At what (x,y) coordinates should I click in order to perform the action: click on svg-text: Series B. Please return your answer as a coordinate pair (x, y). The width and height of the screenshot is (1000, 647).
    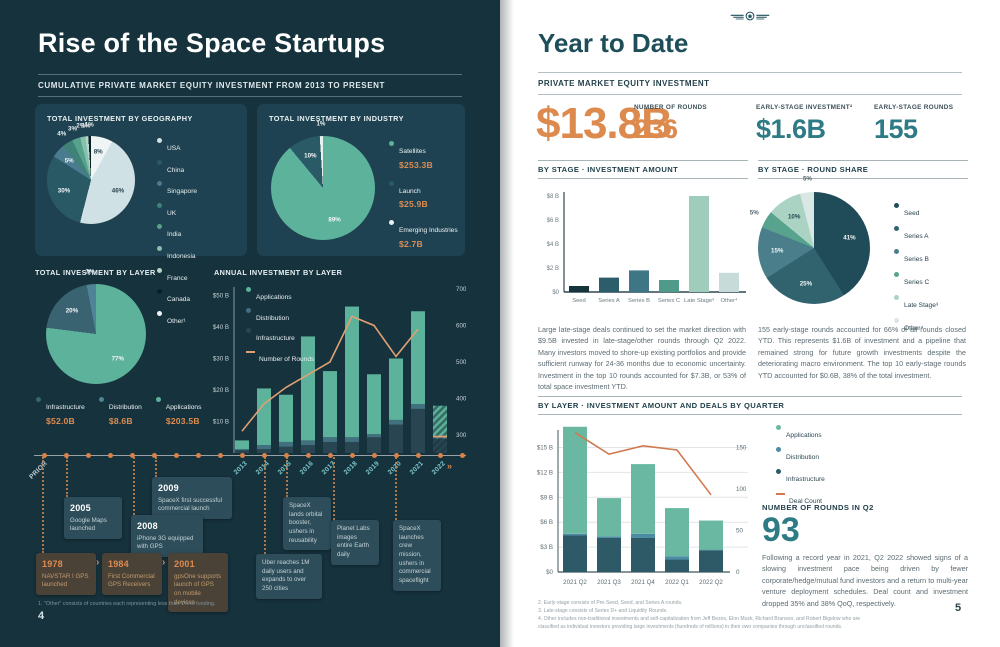
    Looking at the image, I should click on (639, 301).